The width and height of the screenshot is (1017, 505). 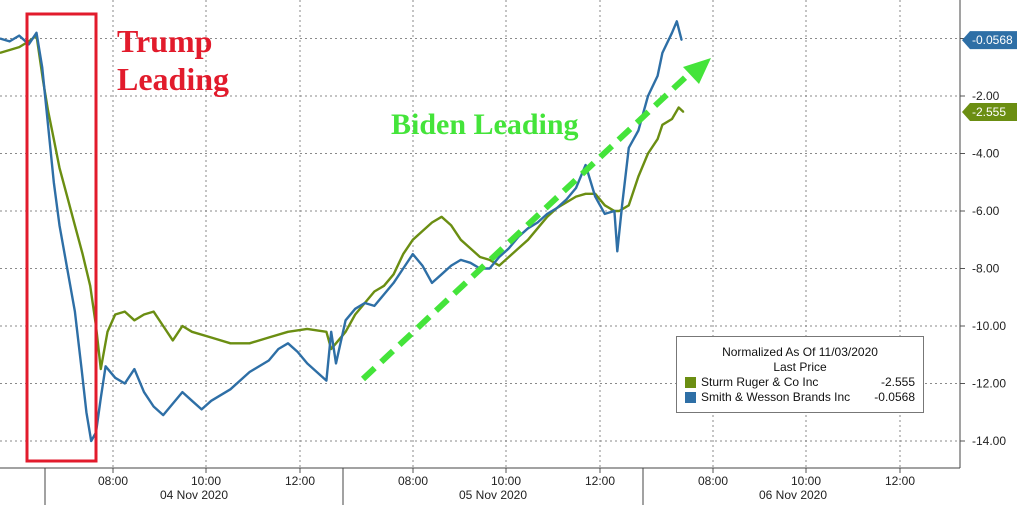 I want to click on legend-title: Normalized As Of 11/03/2020, so click(x=800, y=352).